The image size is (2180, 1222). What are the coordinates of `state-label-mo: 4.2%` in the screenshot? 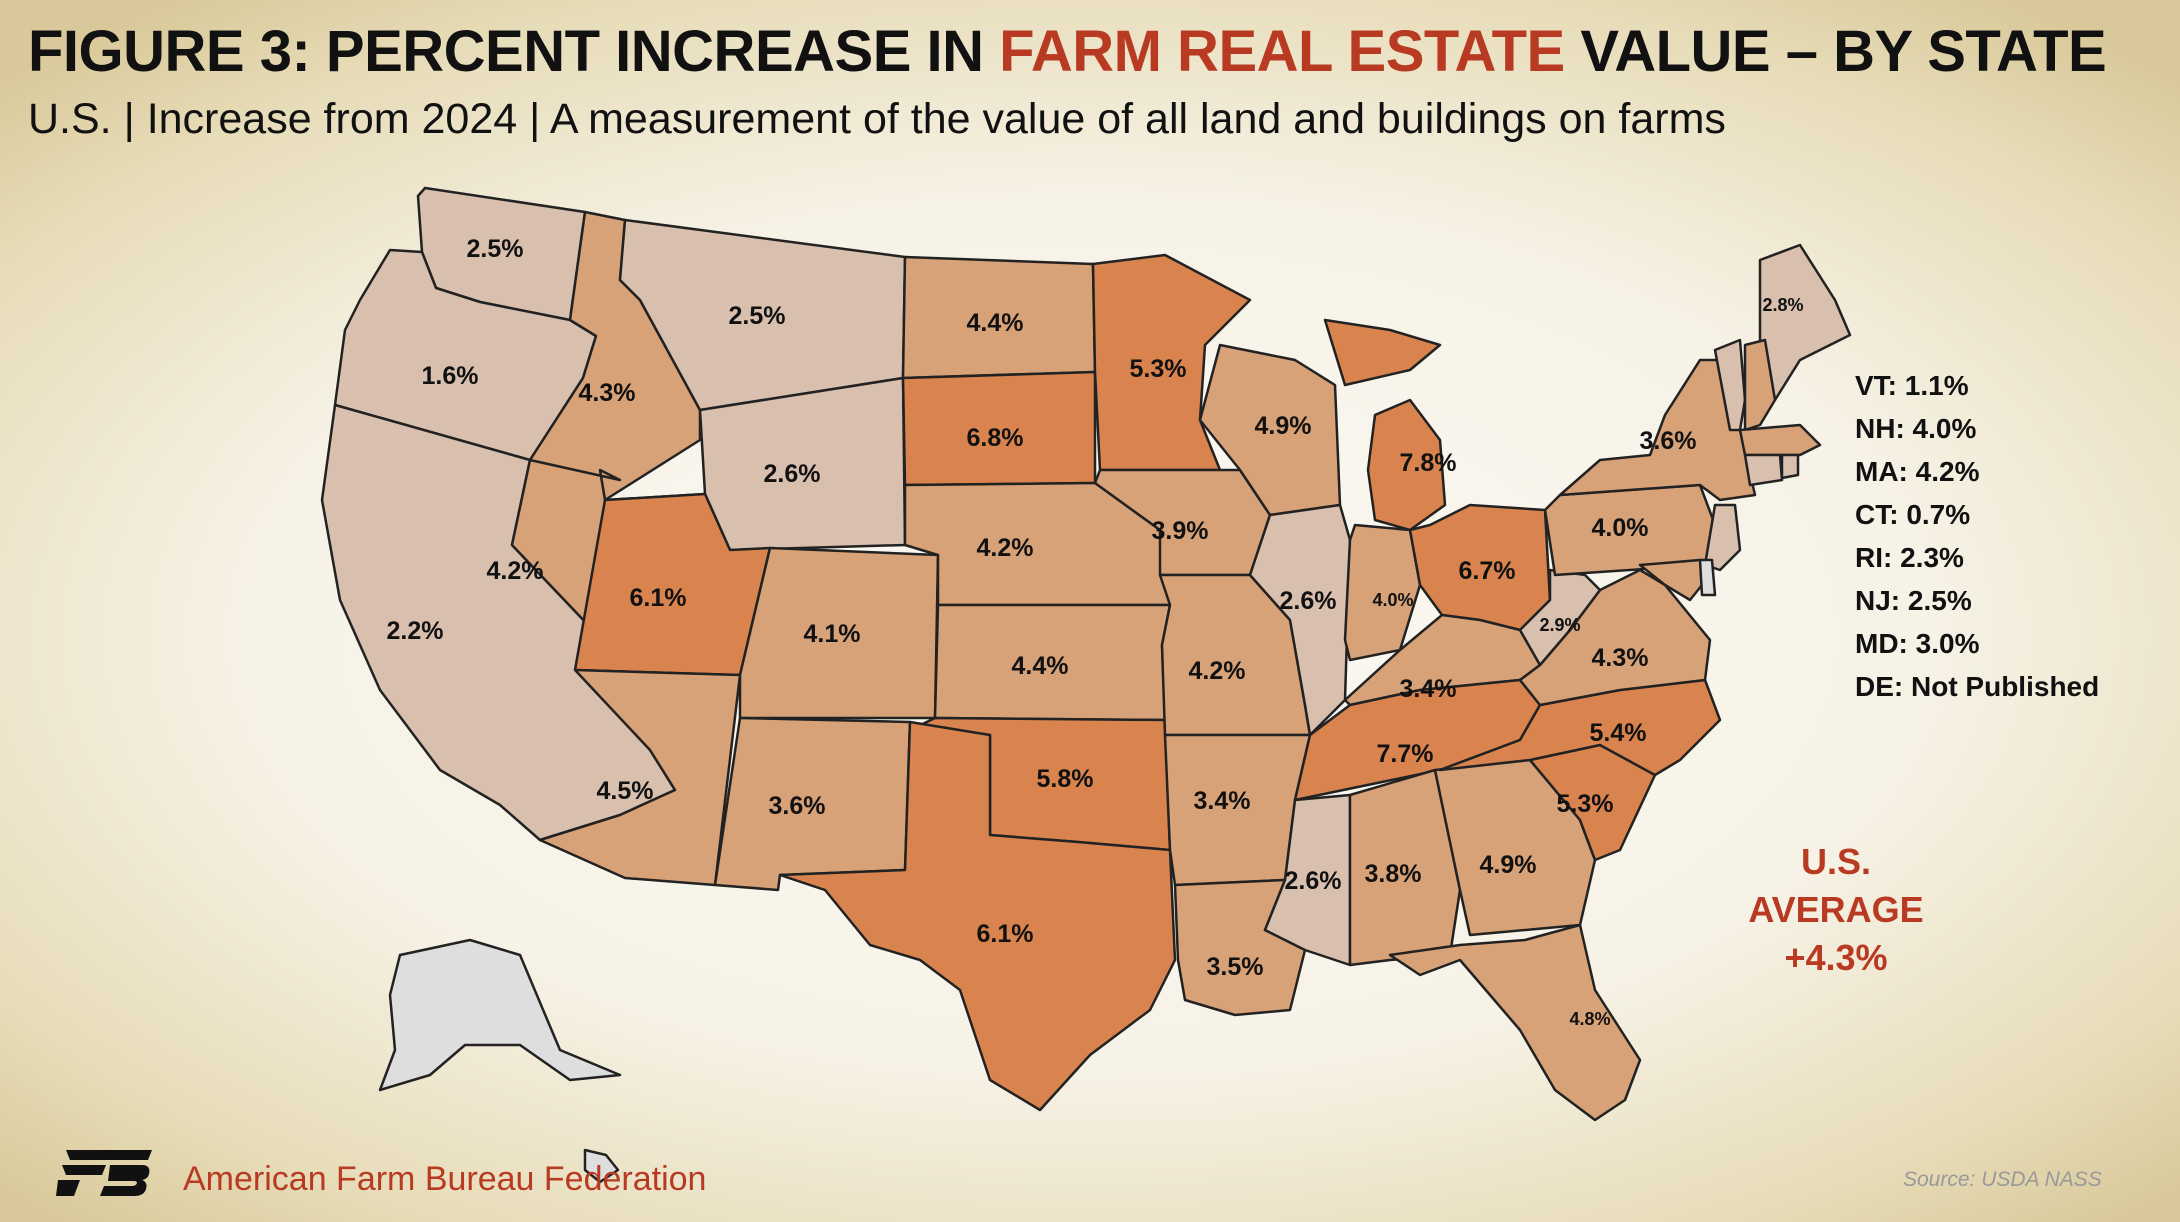 It's located at (1217, 671).